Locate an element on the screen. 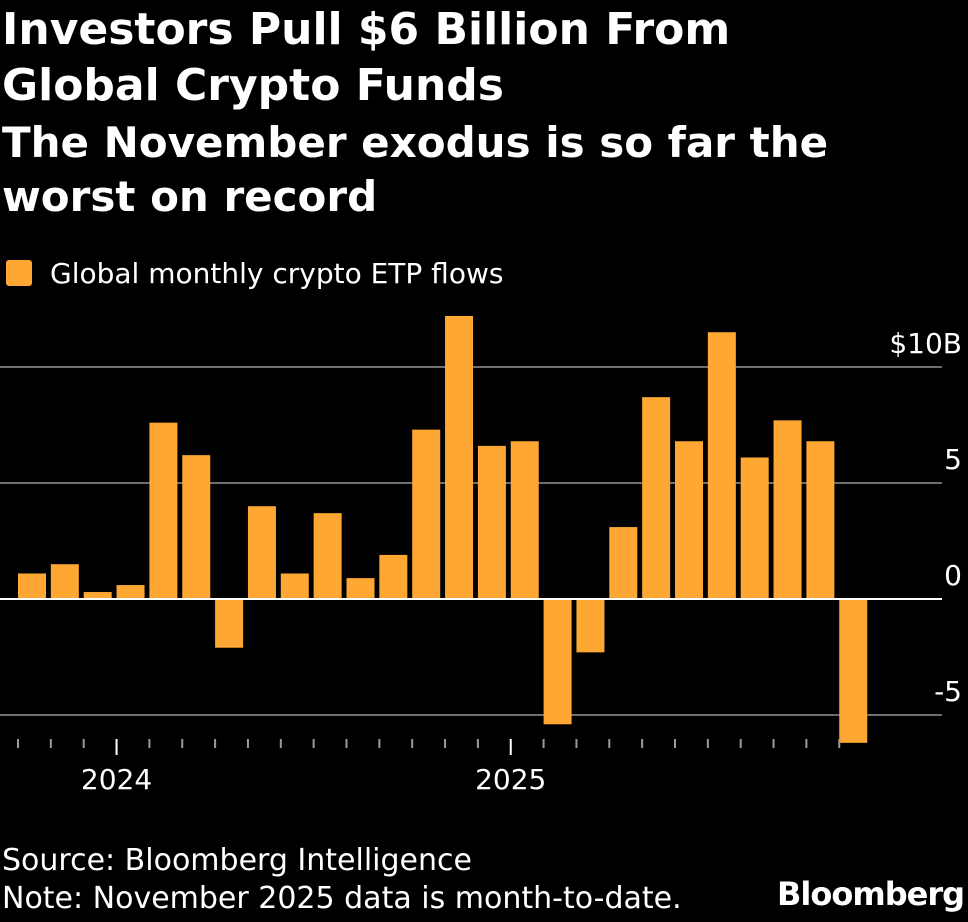  y-tick-label: -5 is located at coordinates (948, 691).